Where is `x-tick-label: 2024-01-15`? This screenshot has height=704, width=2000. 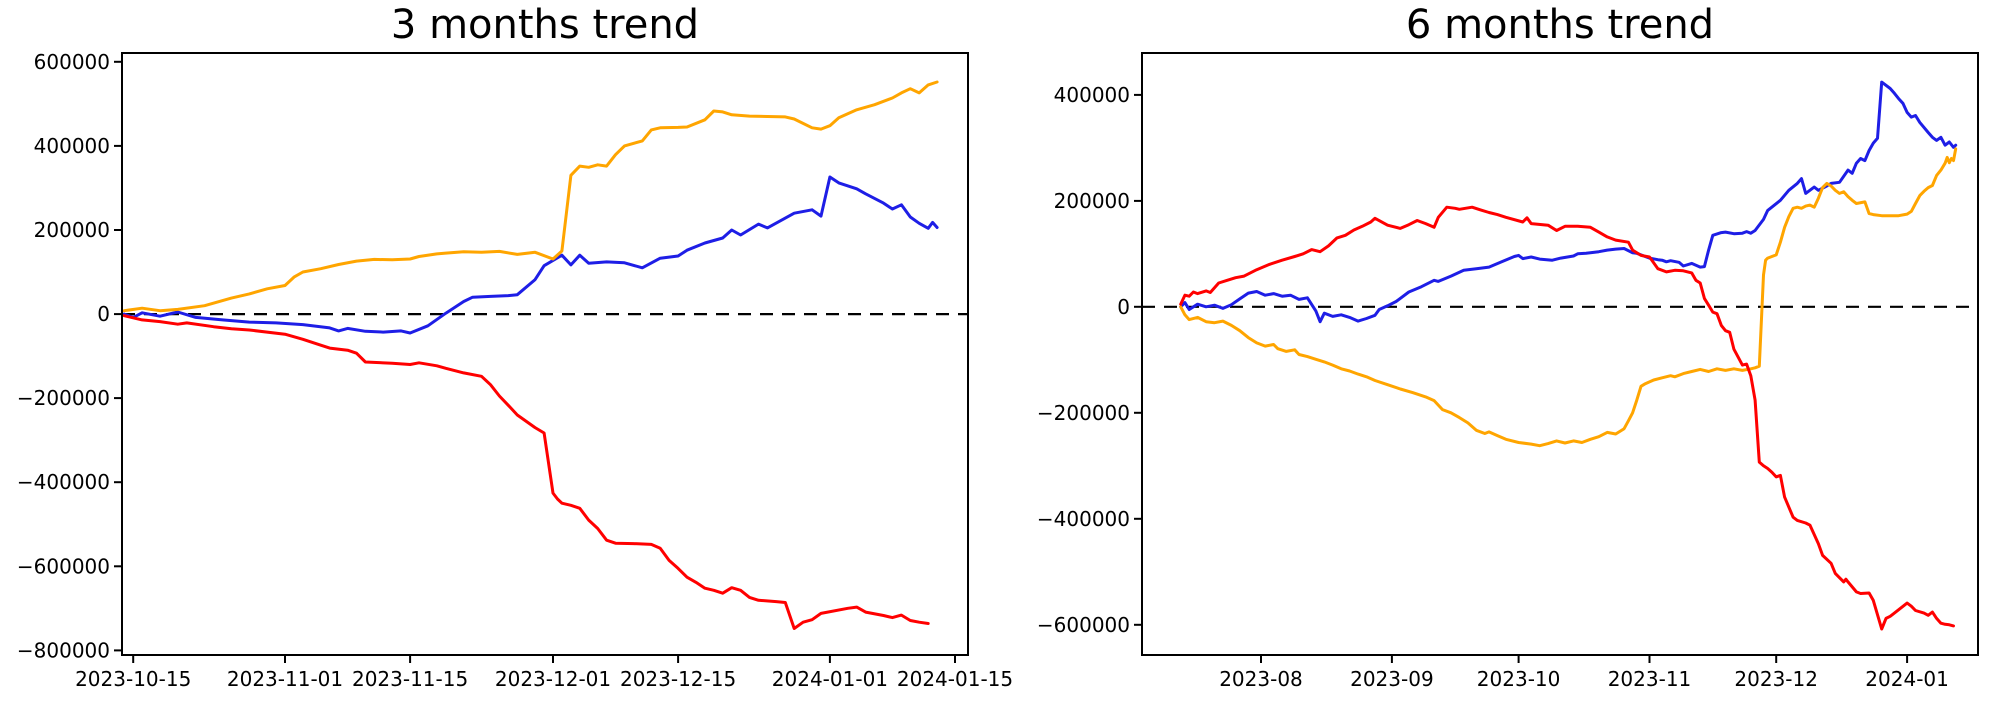 x-tick-label: 2024-01-15 is located at coordinates (955, 679).